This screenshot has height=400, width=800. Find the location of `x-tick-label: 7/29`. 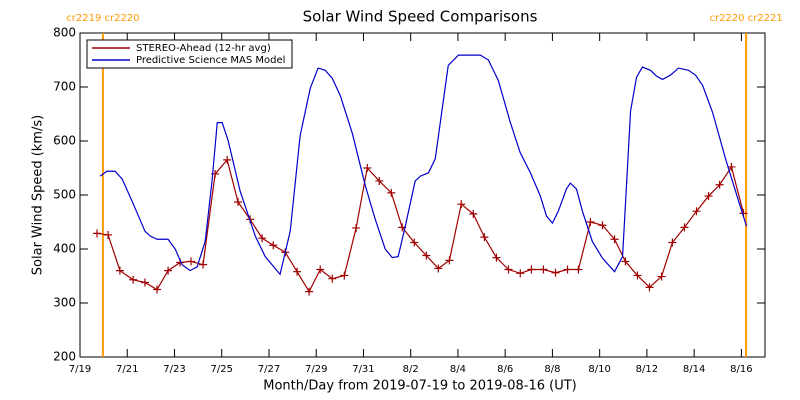

x-tick-label: 7/29 is located at coordinates (316, 369).